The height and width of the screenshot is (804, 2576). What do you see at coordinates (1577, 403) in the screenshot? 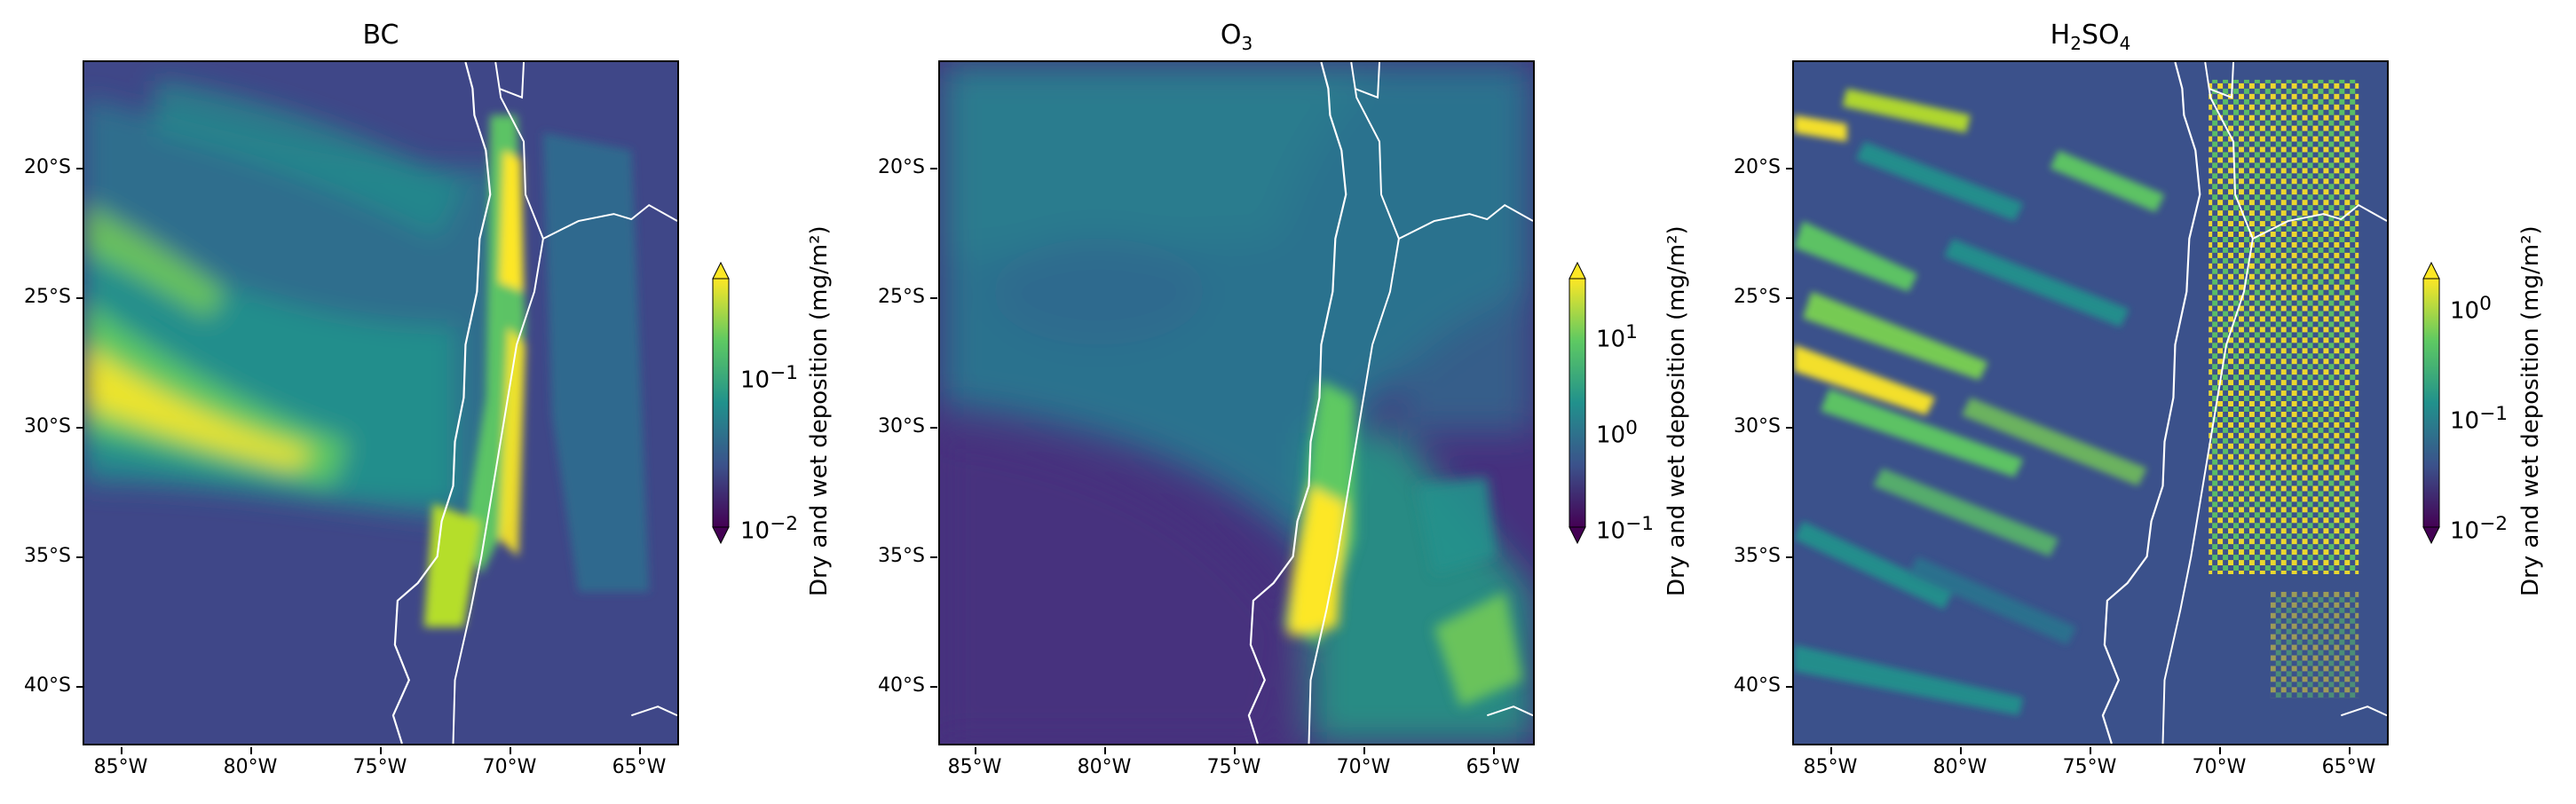
I see `colorbar-o3` at bounding box center [1577, 403].